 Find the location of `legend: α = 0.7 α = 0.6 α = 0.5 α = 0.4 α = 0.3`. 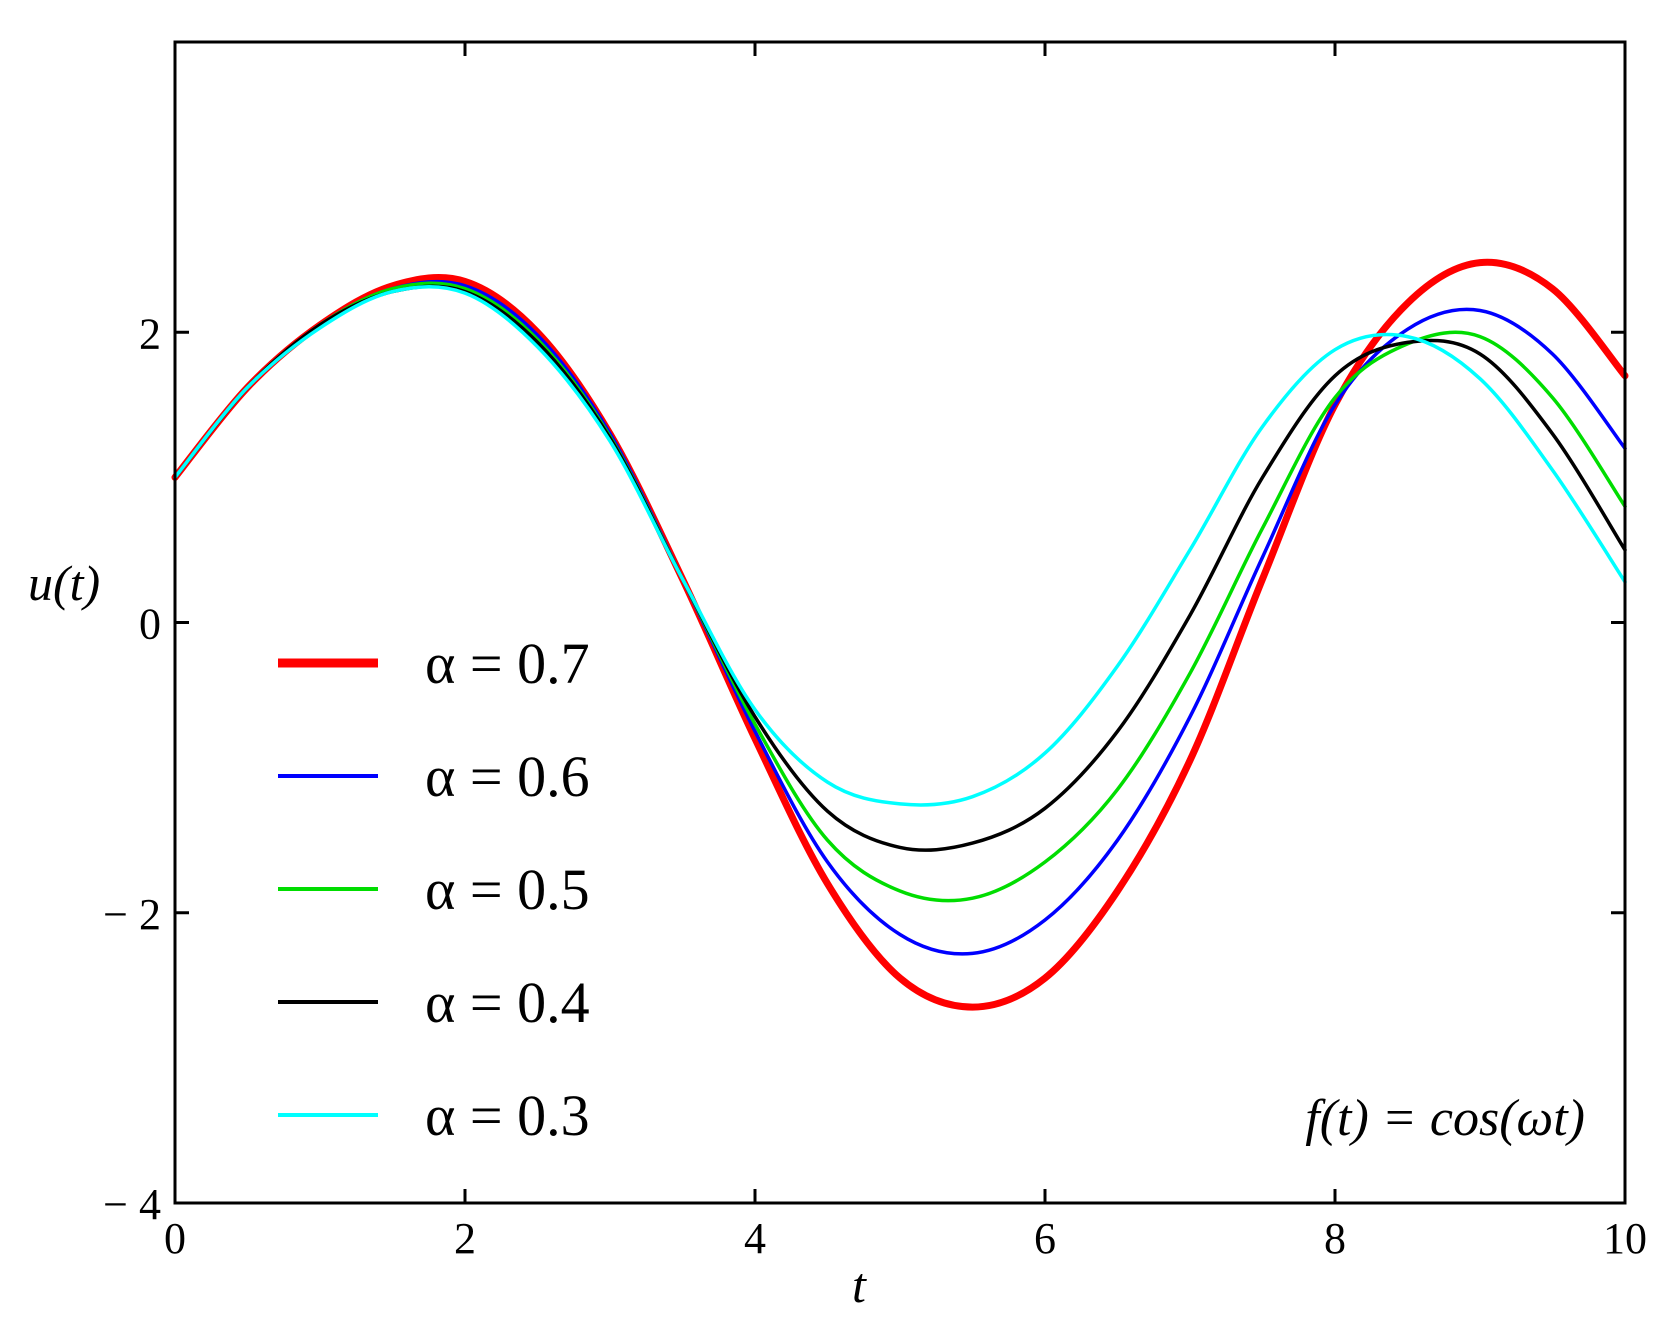

legend: α = 0.7 α = 0.6 α = 0.5 α = 0.4 α = 0.3 is located at coordinates (434, 889).